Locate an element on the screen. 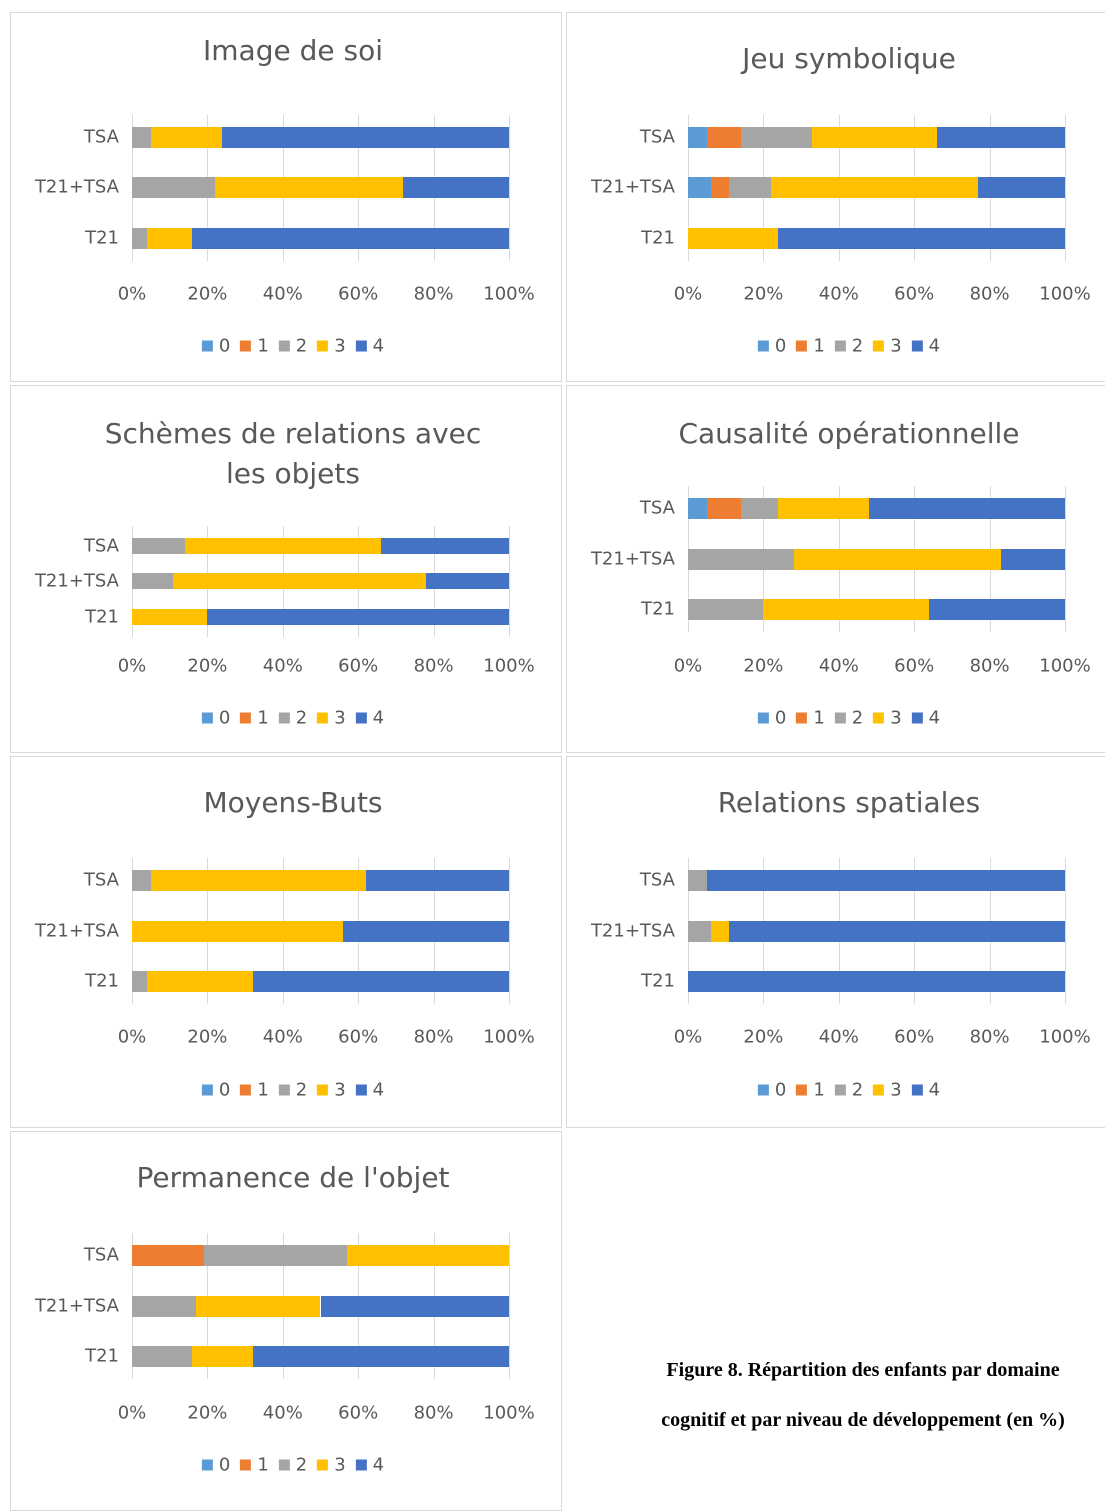 This screenshot has width=1105, height=1511. chart-title: Permanence de l'objet is located at coordinates (293, 1177).